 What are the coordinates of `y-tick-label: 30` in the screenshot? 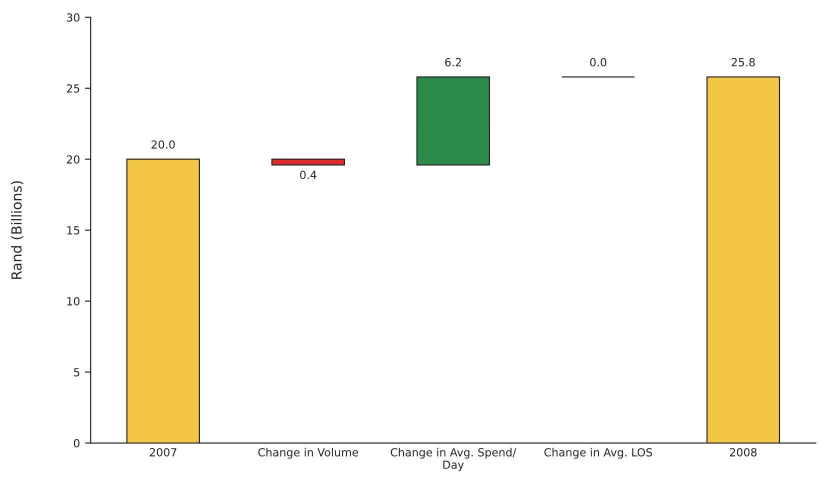 It's located at (73, 17).